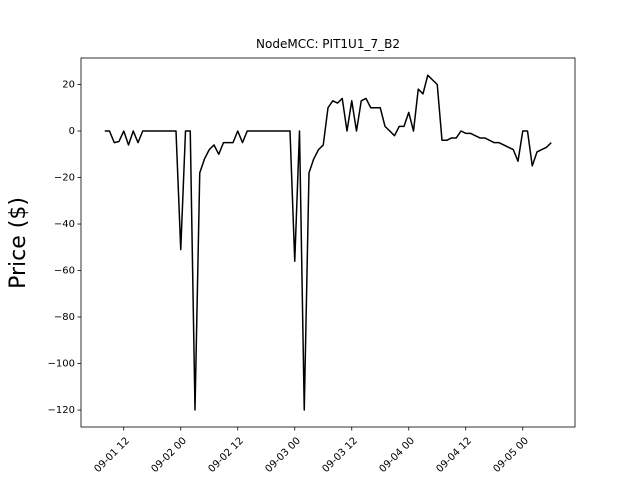  What do you see at coordinates (454, 455) in the screenshot?
I see `x-tick-label: 09-04 12` at bounding box center [454, 455].